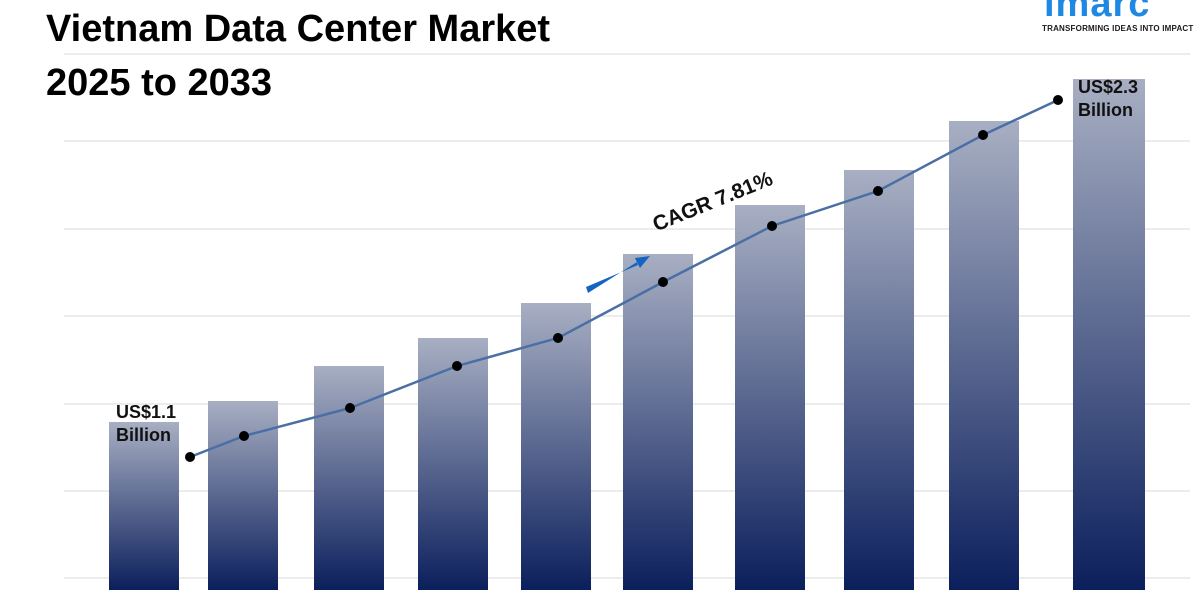 Image resolution: width=1200 pixels, height=600 pixels. Describe the element at coordinates (1097, 12) in the screenshot. I see `logo-wordmark: imarc` at that location.